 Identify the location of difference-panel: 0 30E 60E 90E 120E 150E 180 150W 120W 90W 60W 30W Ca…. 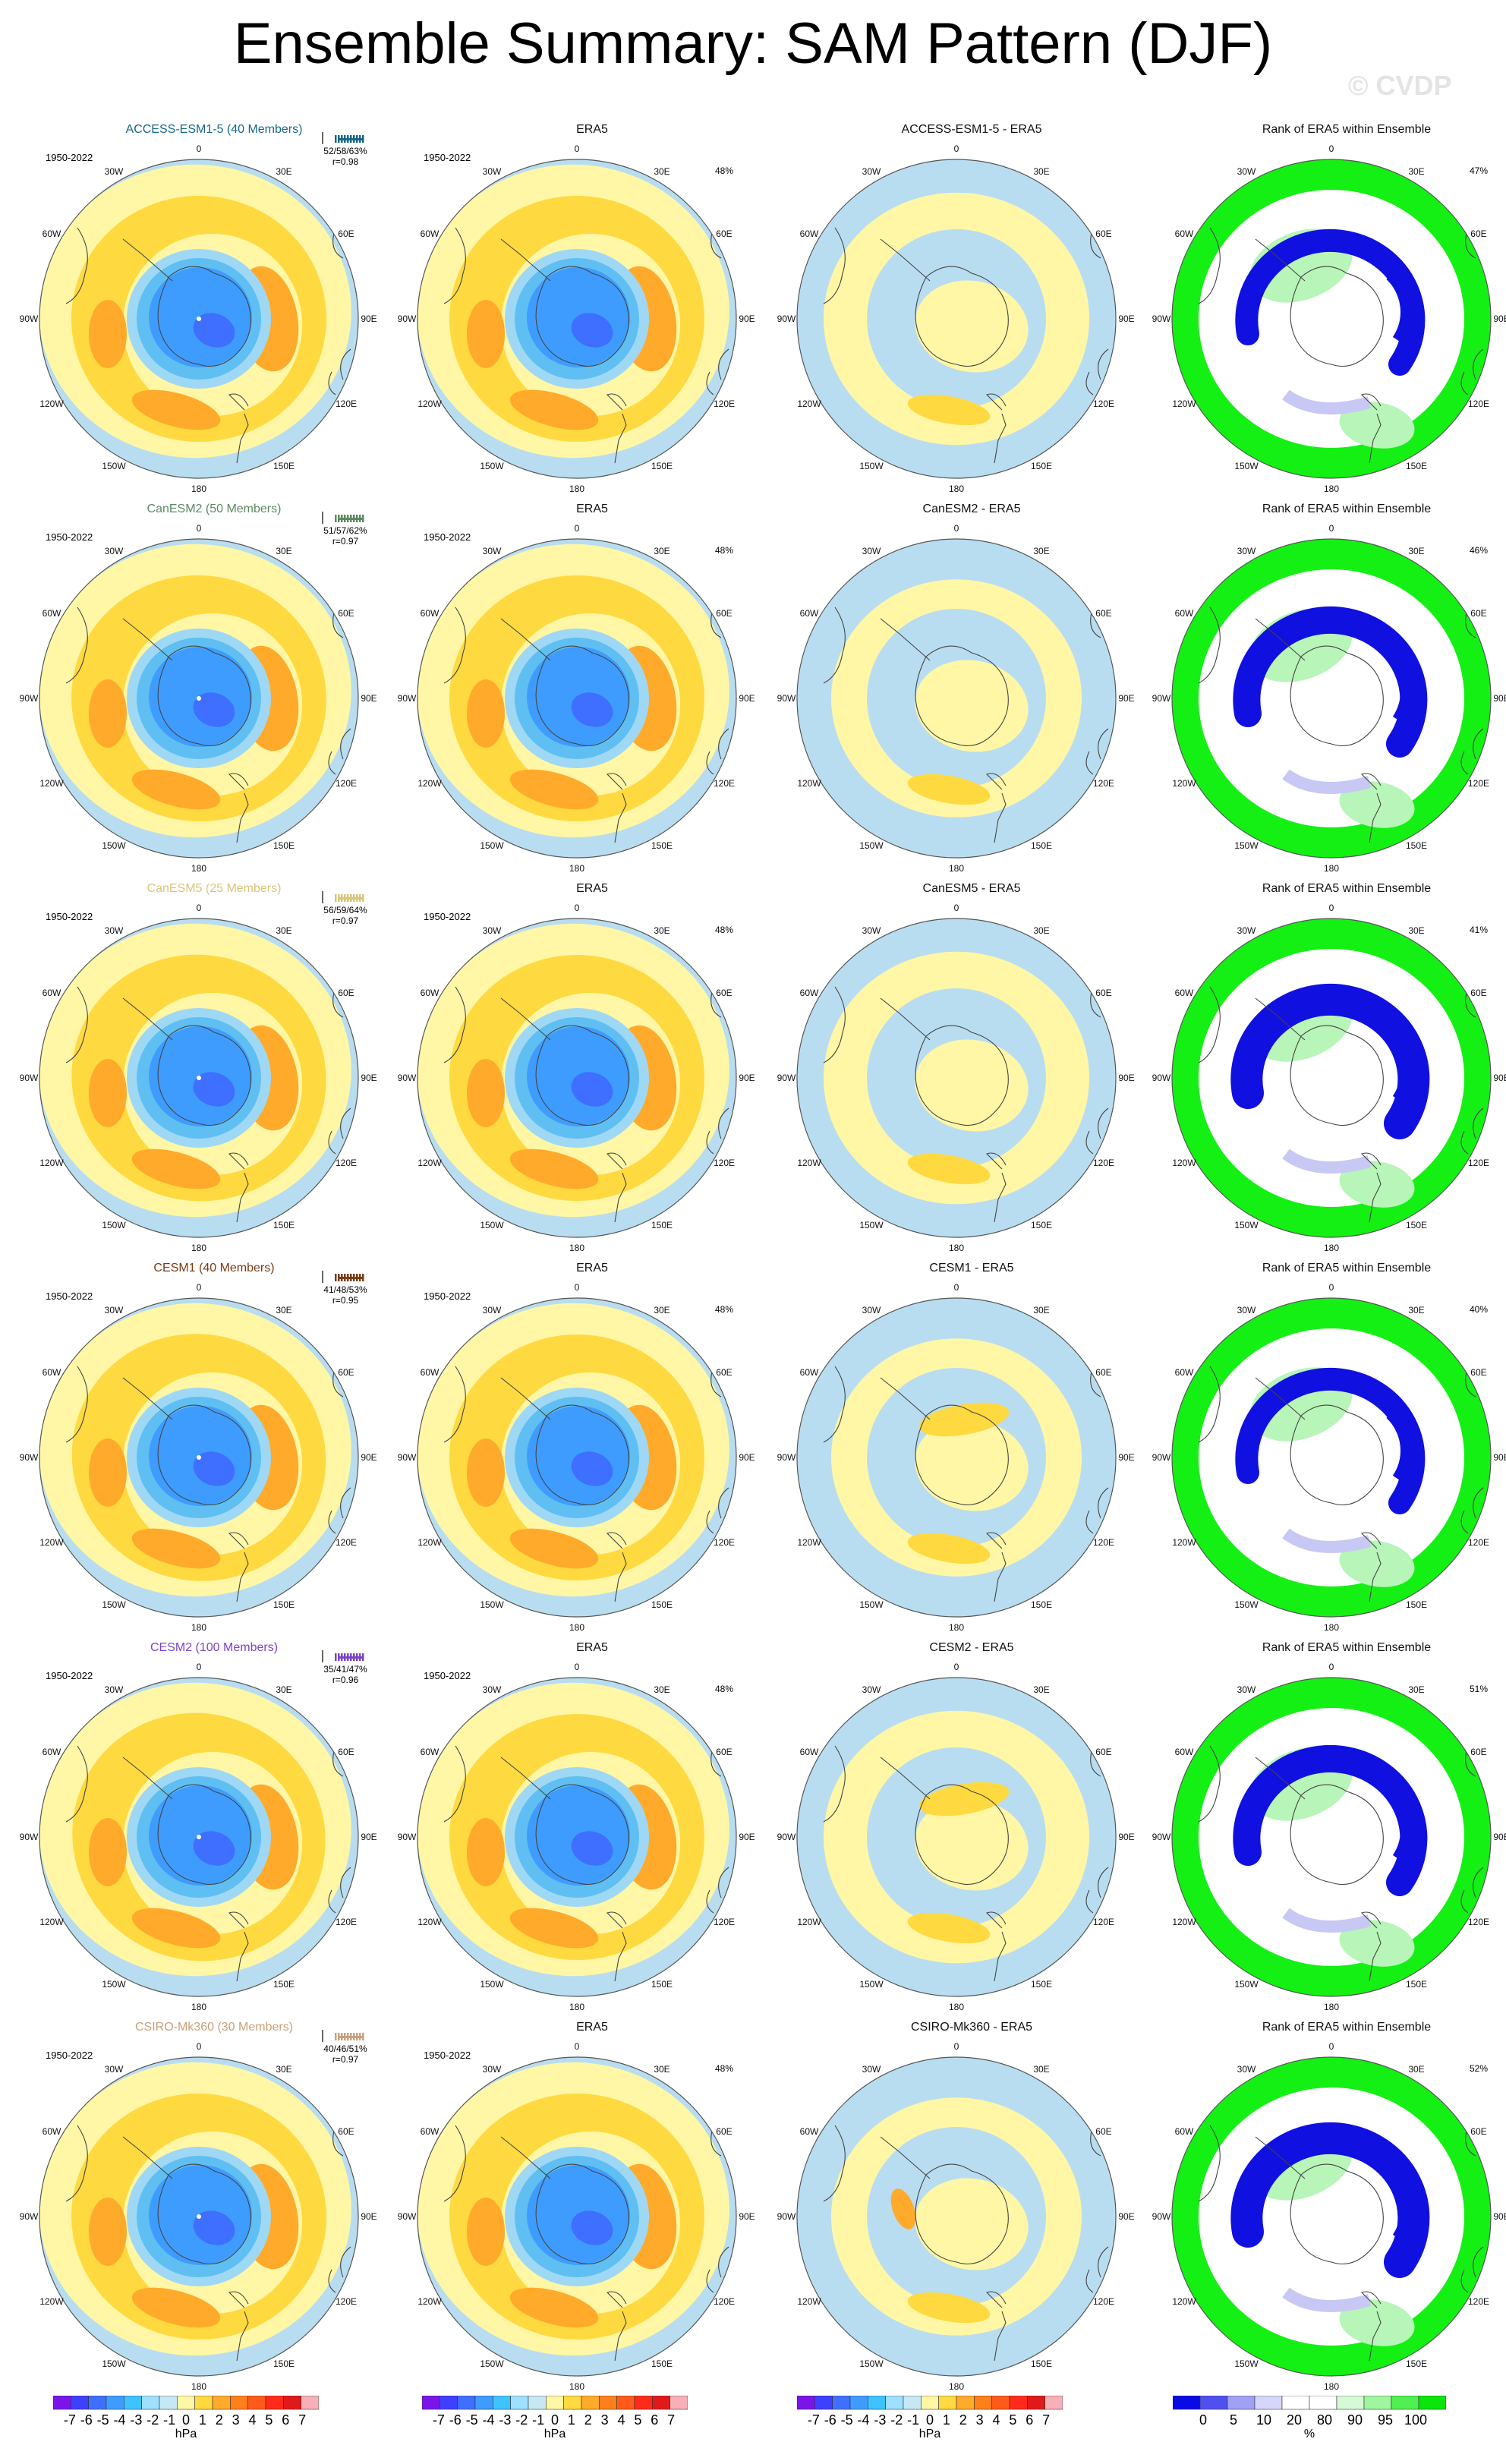
(965, 1067).